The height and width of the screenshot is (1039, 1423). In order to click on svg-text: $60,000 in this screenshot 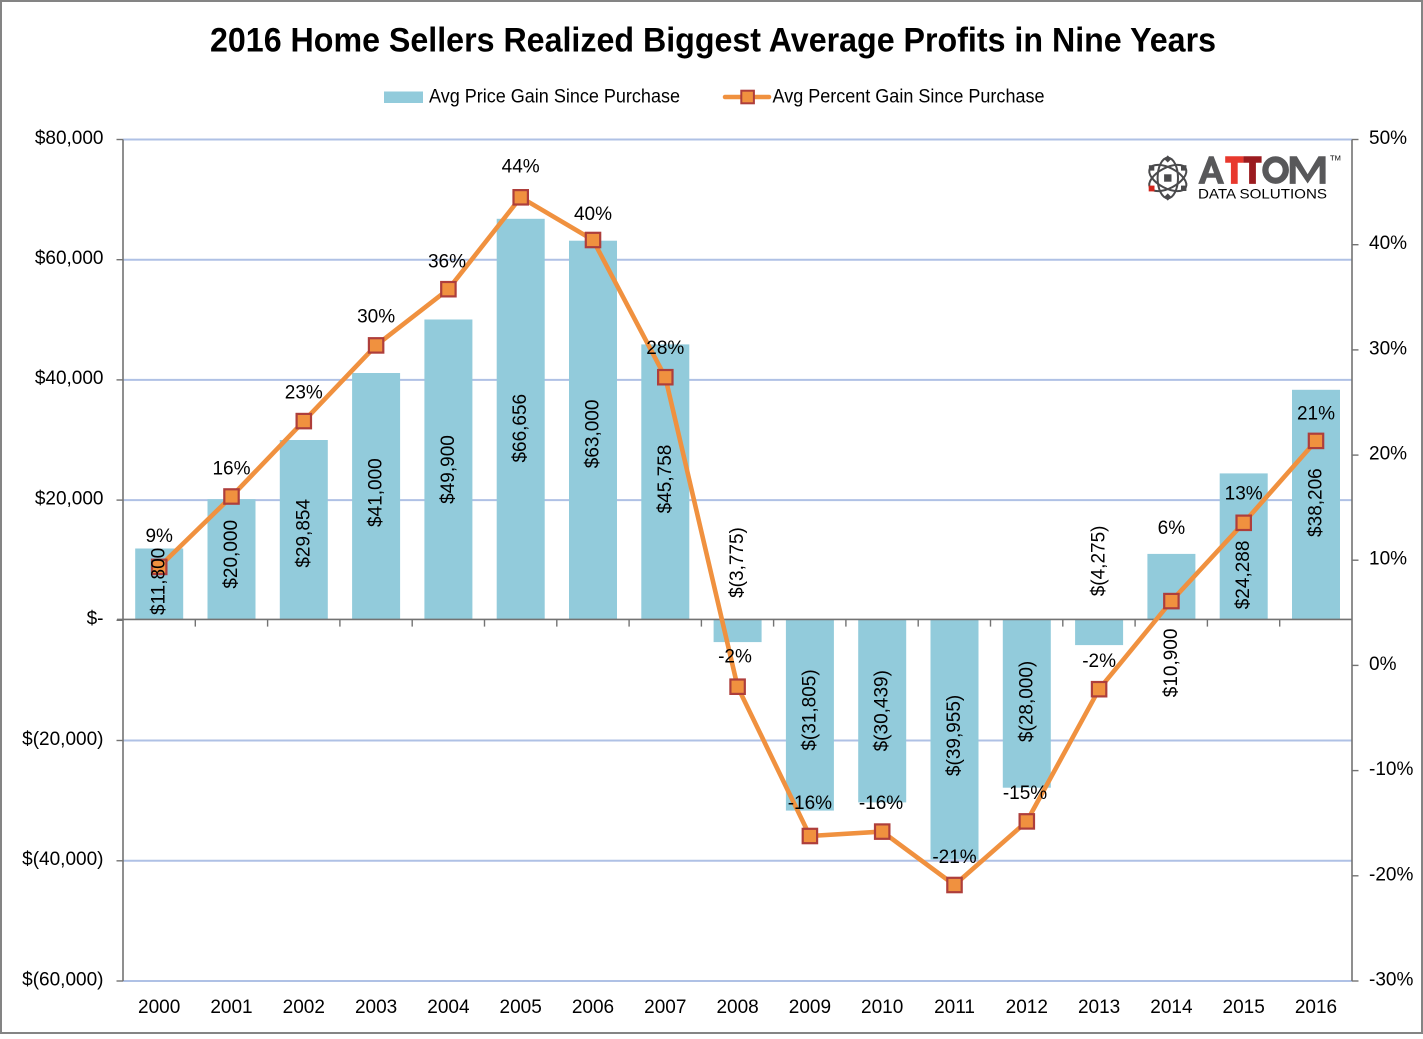, I will do `click(69, 258)`.